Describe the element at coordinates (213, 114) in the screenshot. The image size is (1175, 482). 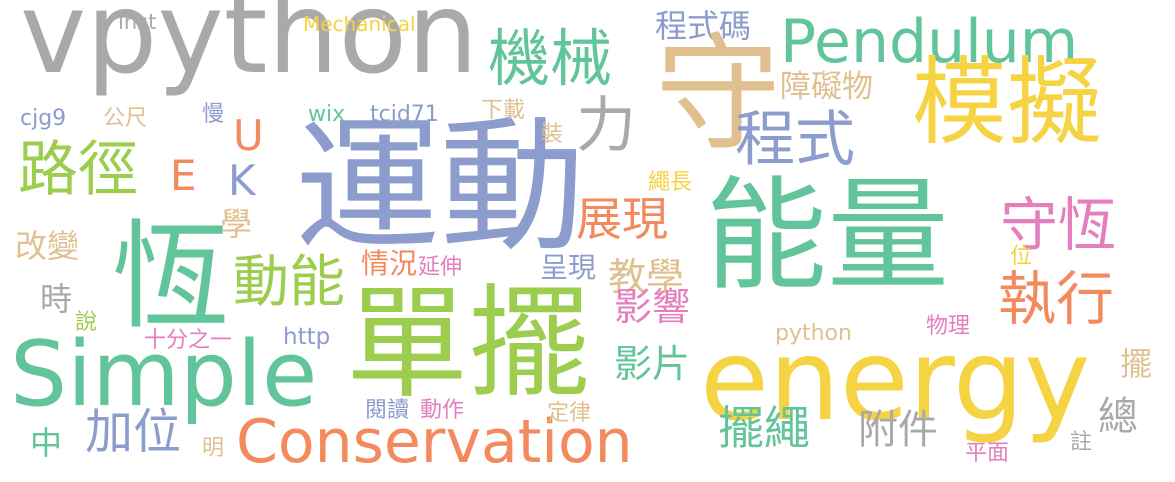
I see `word-cjk-19: 慢` at that location.